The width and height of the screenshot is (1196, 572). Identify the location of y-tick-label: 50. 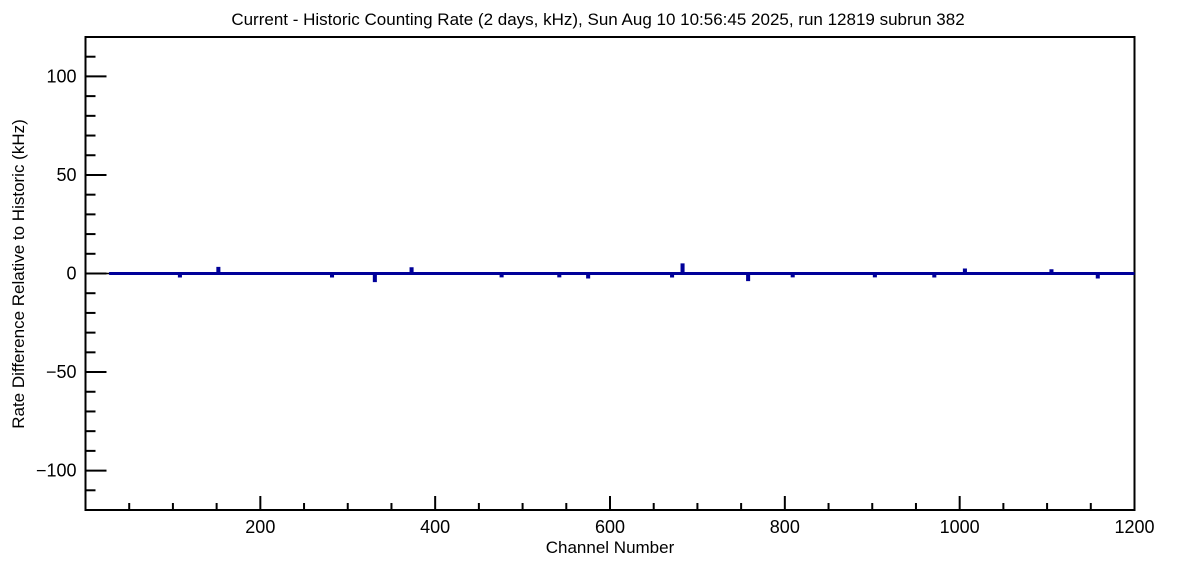
(66, 175).